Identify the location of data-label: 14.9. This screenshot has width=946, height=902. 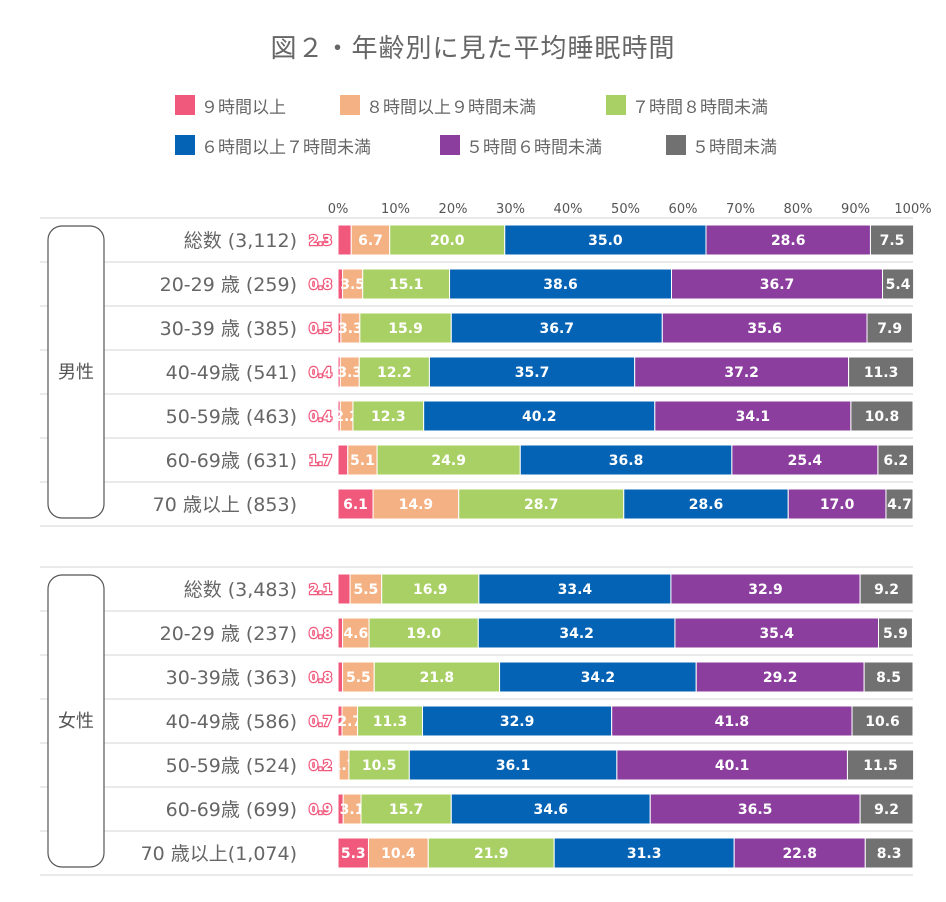
(416, 505).